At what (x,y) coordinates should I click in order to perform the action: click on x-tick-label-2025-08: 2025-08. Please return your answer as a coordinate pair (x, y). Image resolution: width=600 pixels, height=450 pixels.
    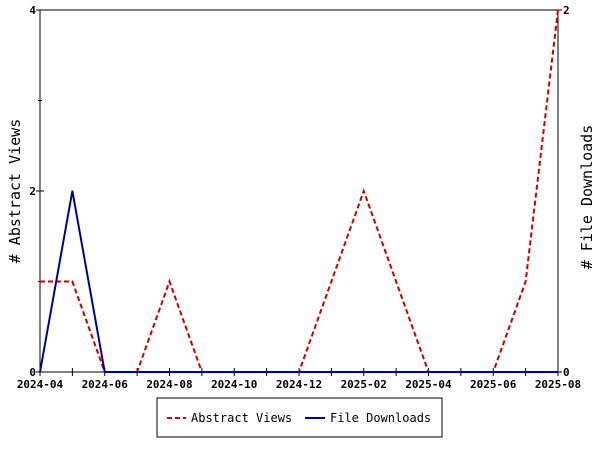
    Looking at the image, I should click on (558, 384).